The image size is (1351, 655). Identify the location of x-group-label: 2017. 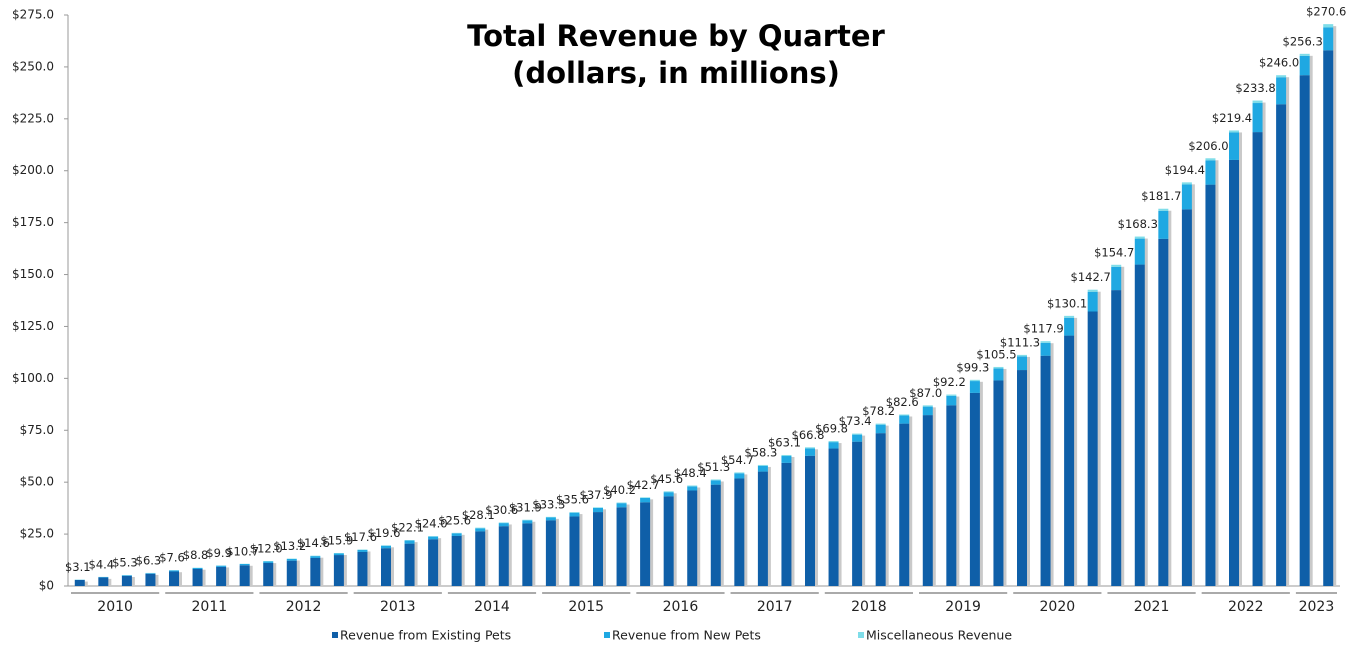
(775, 607).